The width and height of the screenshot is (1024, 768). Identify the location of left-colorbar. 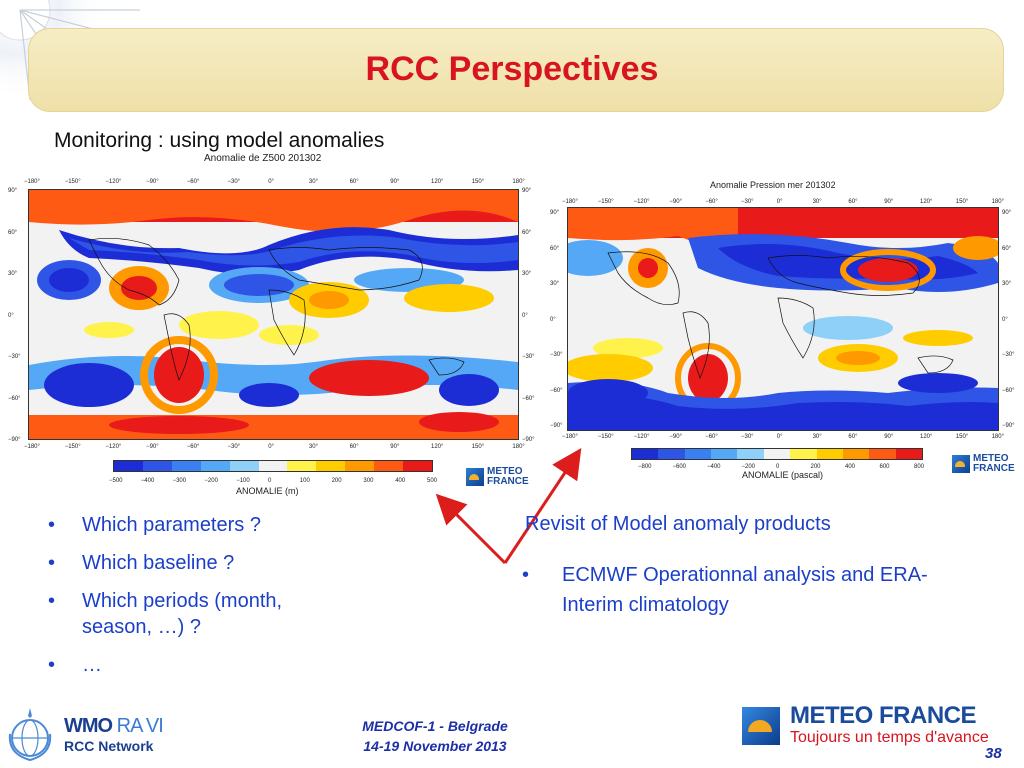
(273, 466).